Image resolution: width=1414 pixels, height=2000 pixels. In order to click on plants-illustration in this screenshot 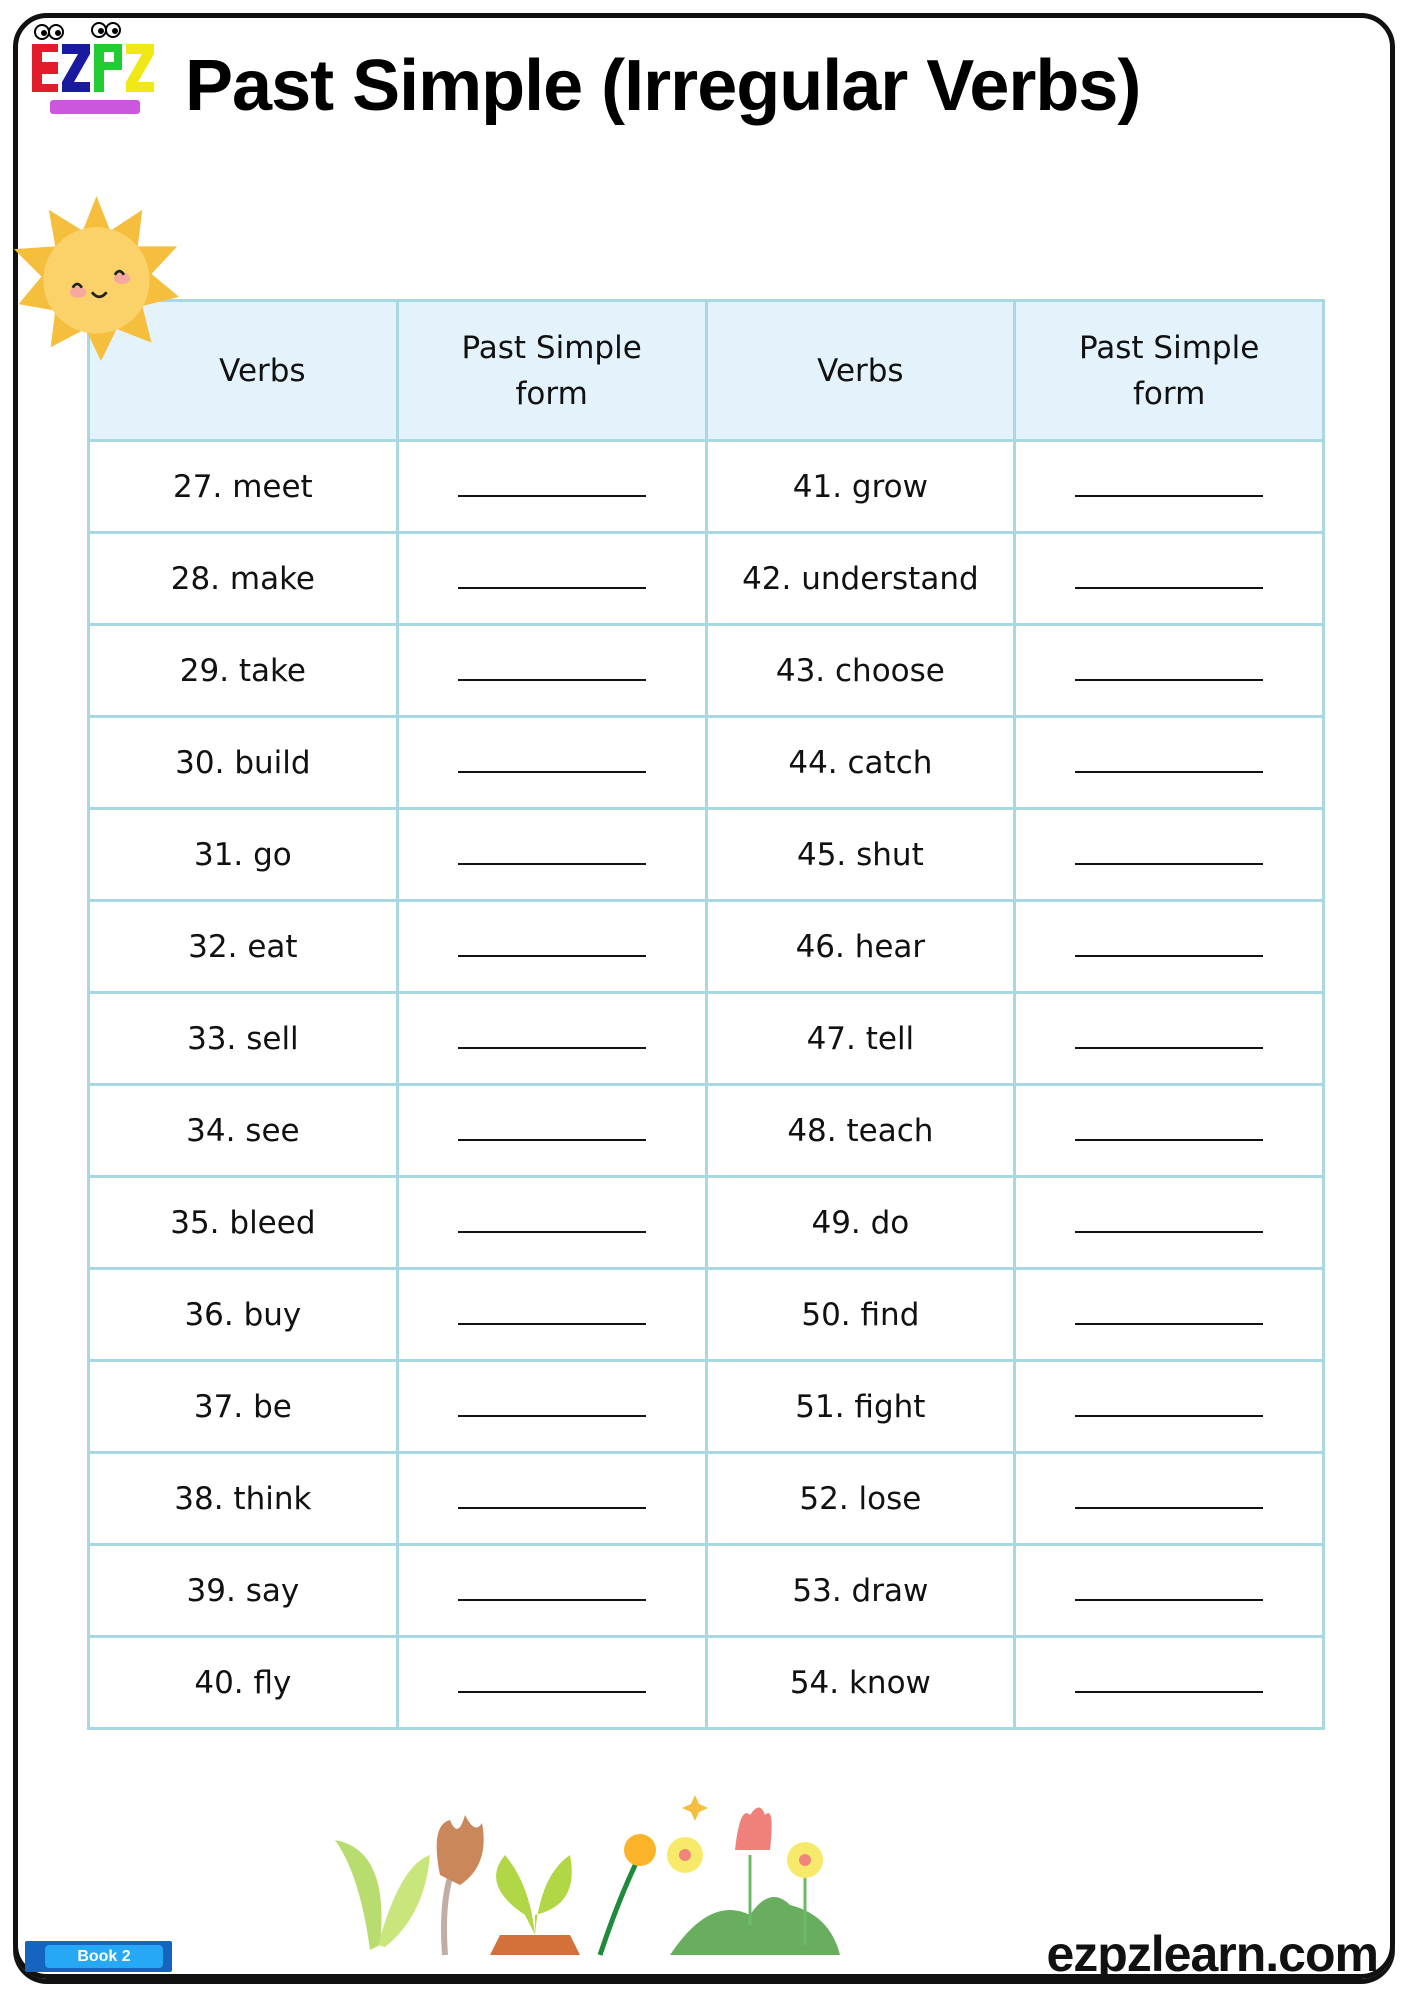, I will do `click(587, 1875)`.